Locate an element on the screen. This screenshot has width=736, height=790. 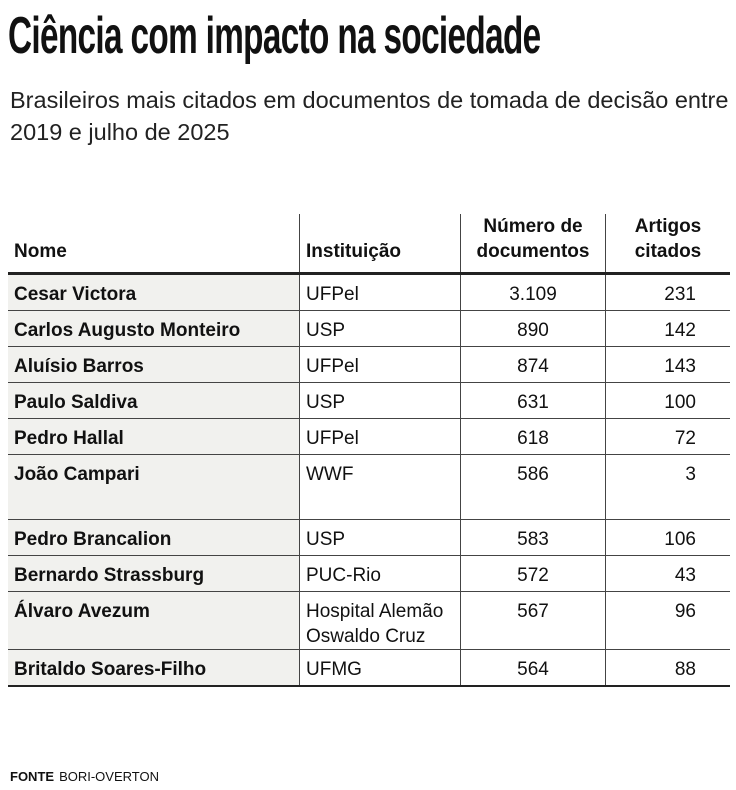
cell-institution: PUC-Rio is located at coordinates (380, 573).